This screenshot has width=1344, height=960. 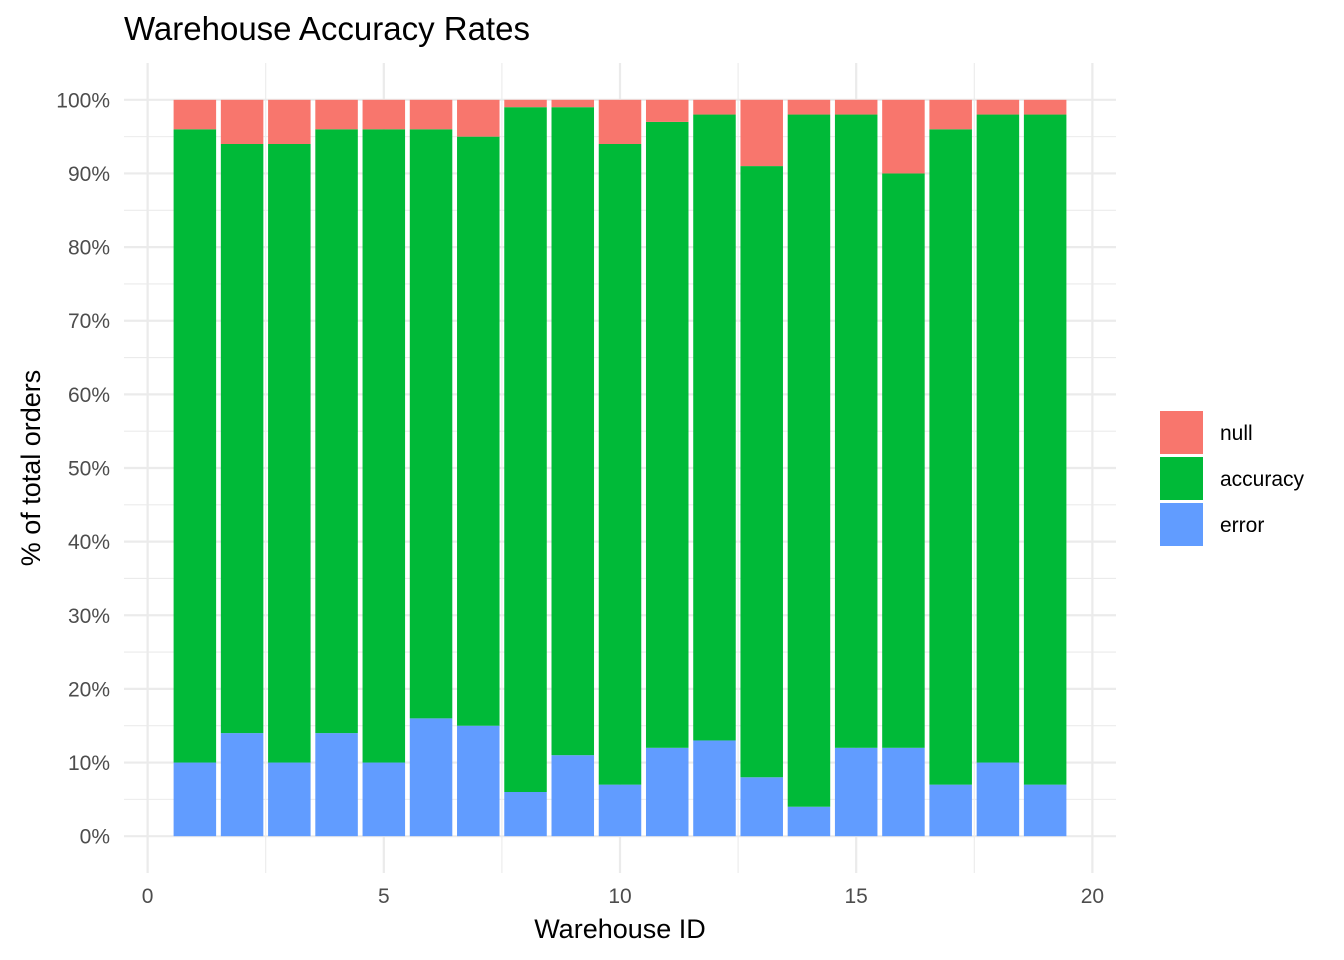 I want to click on x-tick-label: 10, so click(x=619, y=896).